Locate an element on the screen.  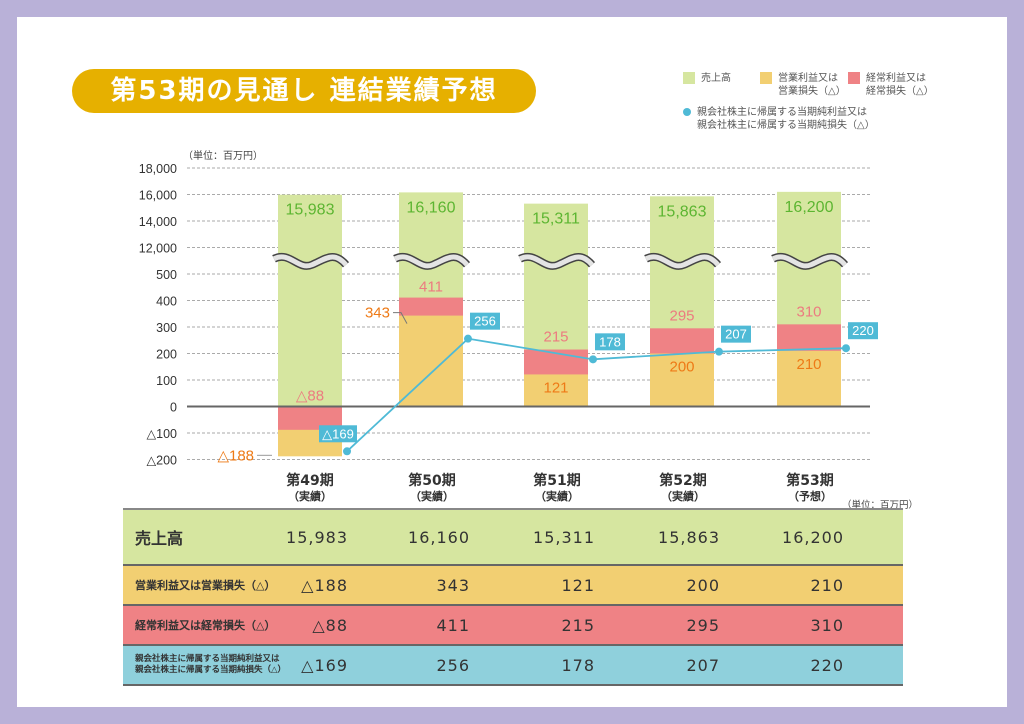
bar-sales is located at coordinates (310, 300).